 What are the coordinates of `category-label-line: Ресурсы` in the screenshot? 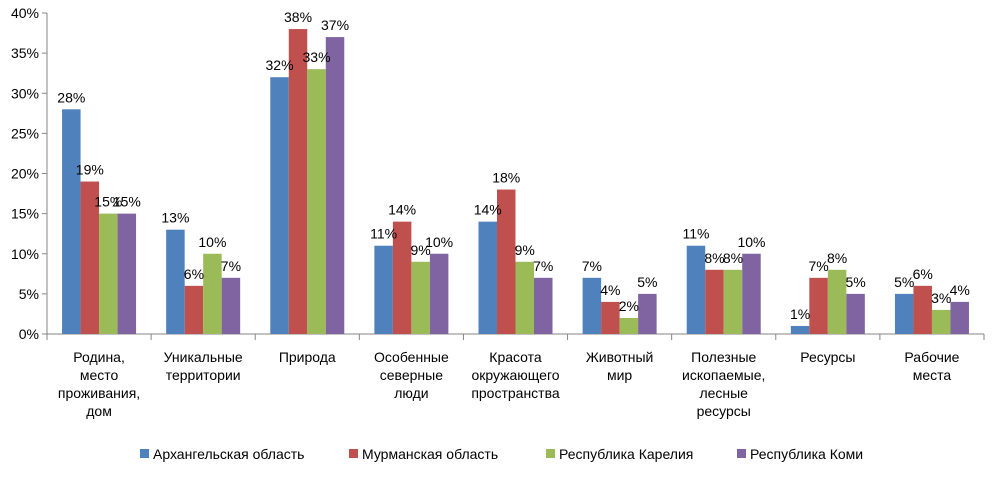 It's located at (827, 357).